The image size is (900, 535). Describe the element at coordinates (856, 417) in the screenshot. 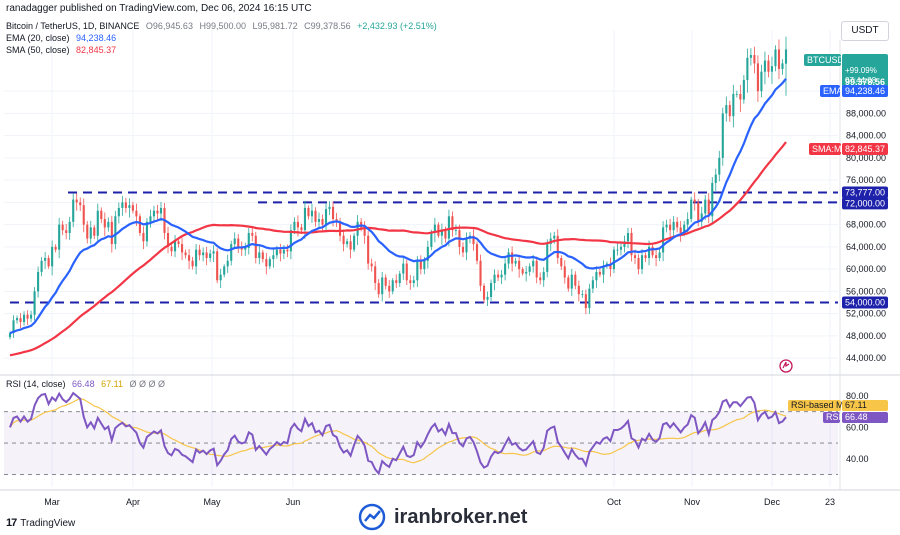

I see `rsi-value-tag: 66.48` at that location.